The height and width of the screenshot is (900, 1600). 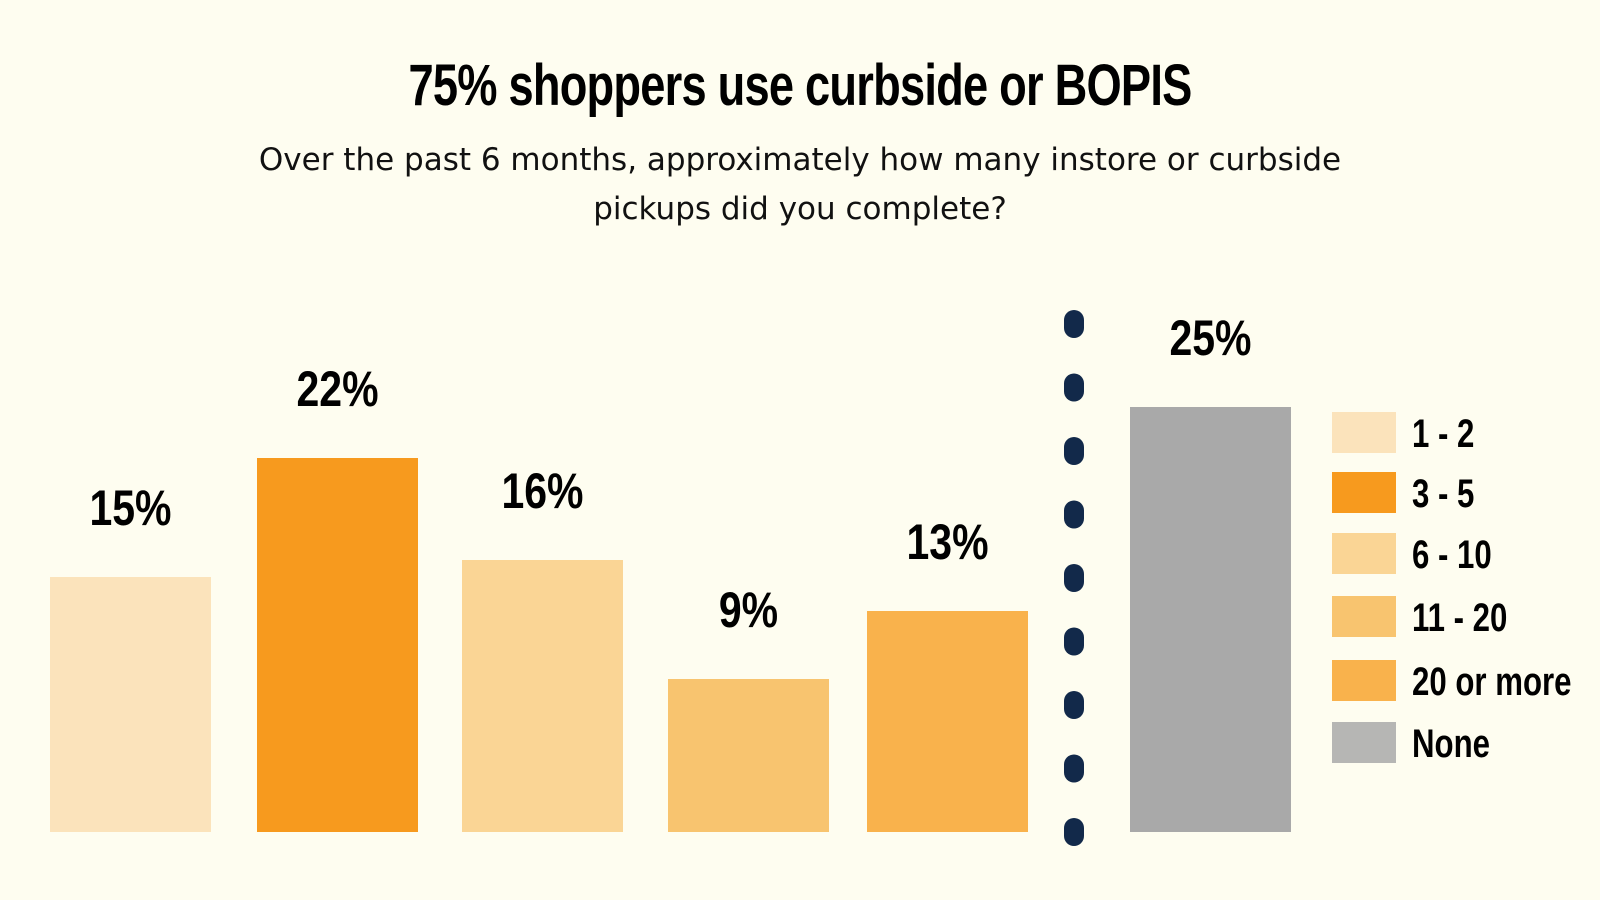 I want to click on data-label-1: 22%, so click(x=337, y=389).